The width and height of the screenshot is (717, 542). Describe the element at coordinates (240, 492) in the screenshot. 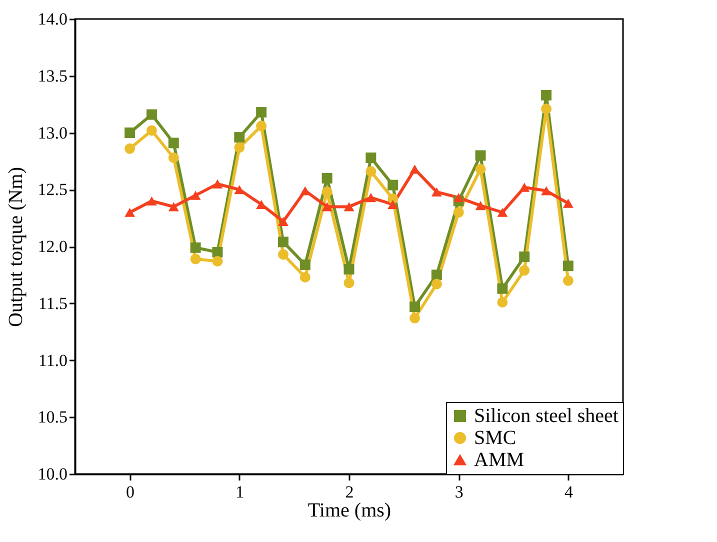

I see `x-tick-label: 1` at that location.